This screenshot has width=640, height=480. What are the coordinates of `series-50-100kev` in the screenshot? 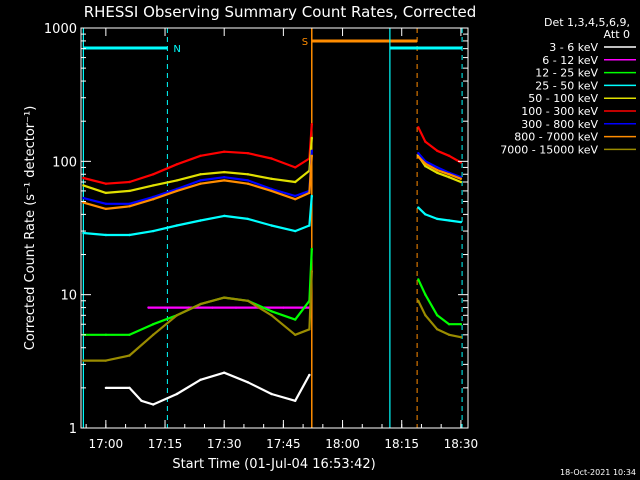 It's located at (272, 165).